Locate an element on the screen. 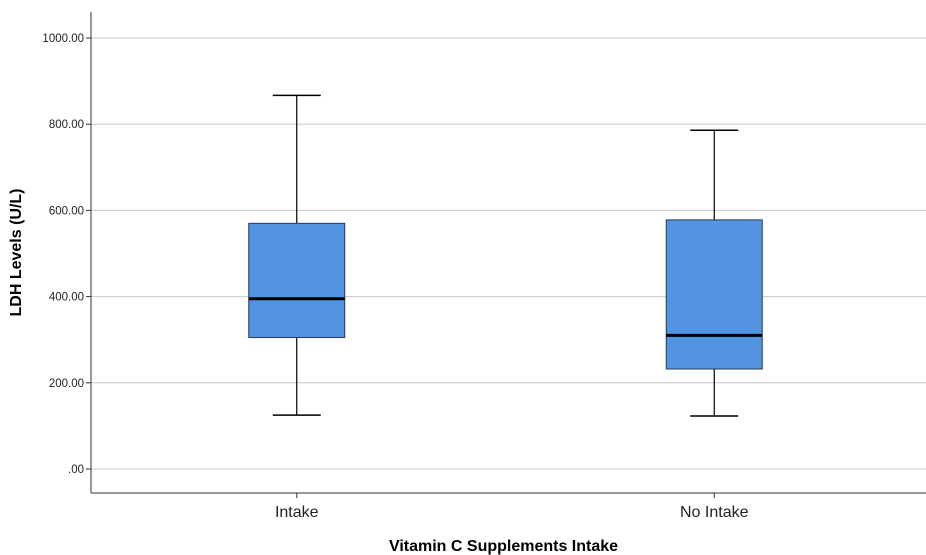  box-intake is located at coordinates (297, 255).